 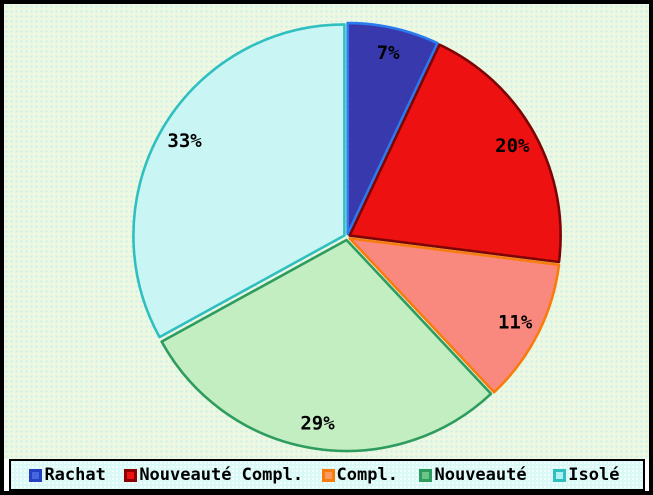 I want to click on slice-percent-label: 7%, so click(x=388, y=53).